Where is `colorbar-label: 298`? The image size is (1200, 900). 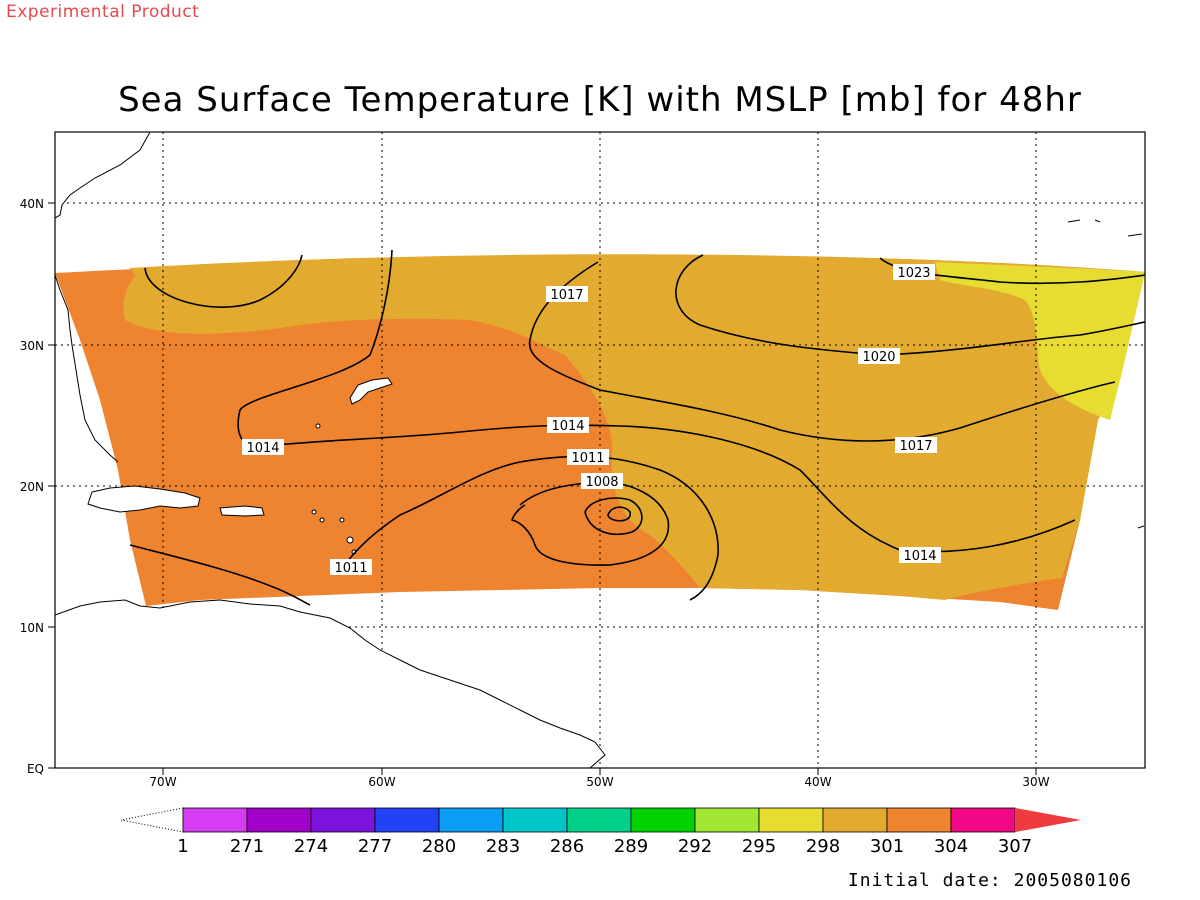
colorbar-label: 298 is located at coordinates (823, 846).